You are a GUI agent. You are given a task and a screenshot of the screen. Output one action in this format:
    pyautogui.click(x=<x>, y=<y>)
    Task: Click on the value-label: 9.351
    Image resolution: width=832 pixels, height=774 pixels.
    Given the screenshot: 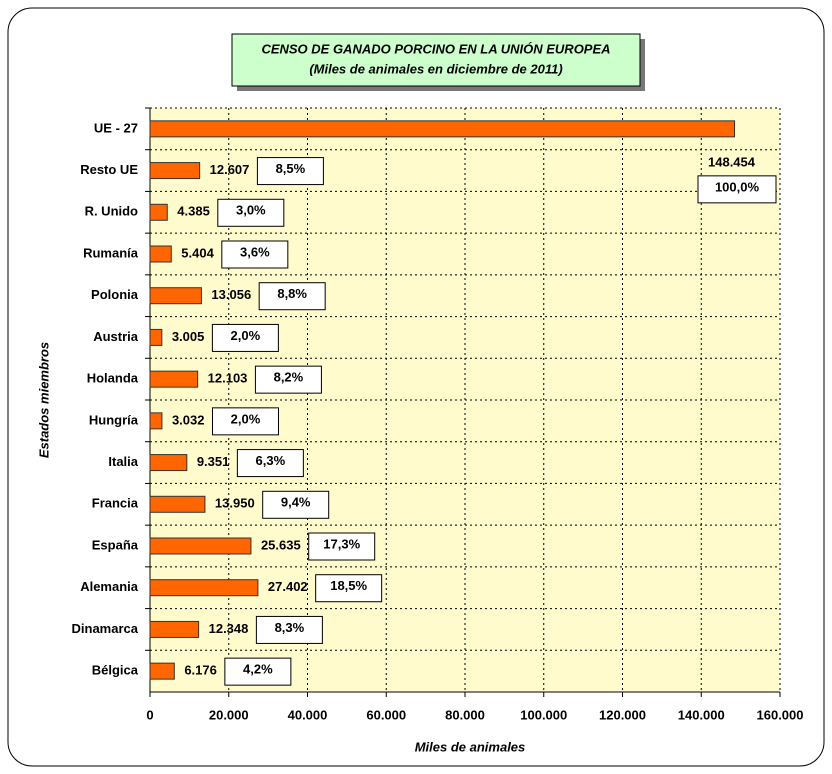 What is the action you would take?
    pyautogui.click(x=213, y=461)
    